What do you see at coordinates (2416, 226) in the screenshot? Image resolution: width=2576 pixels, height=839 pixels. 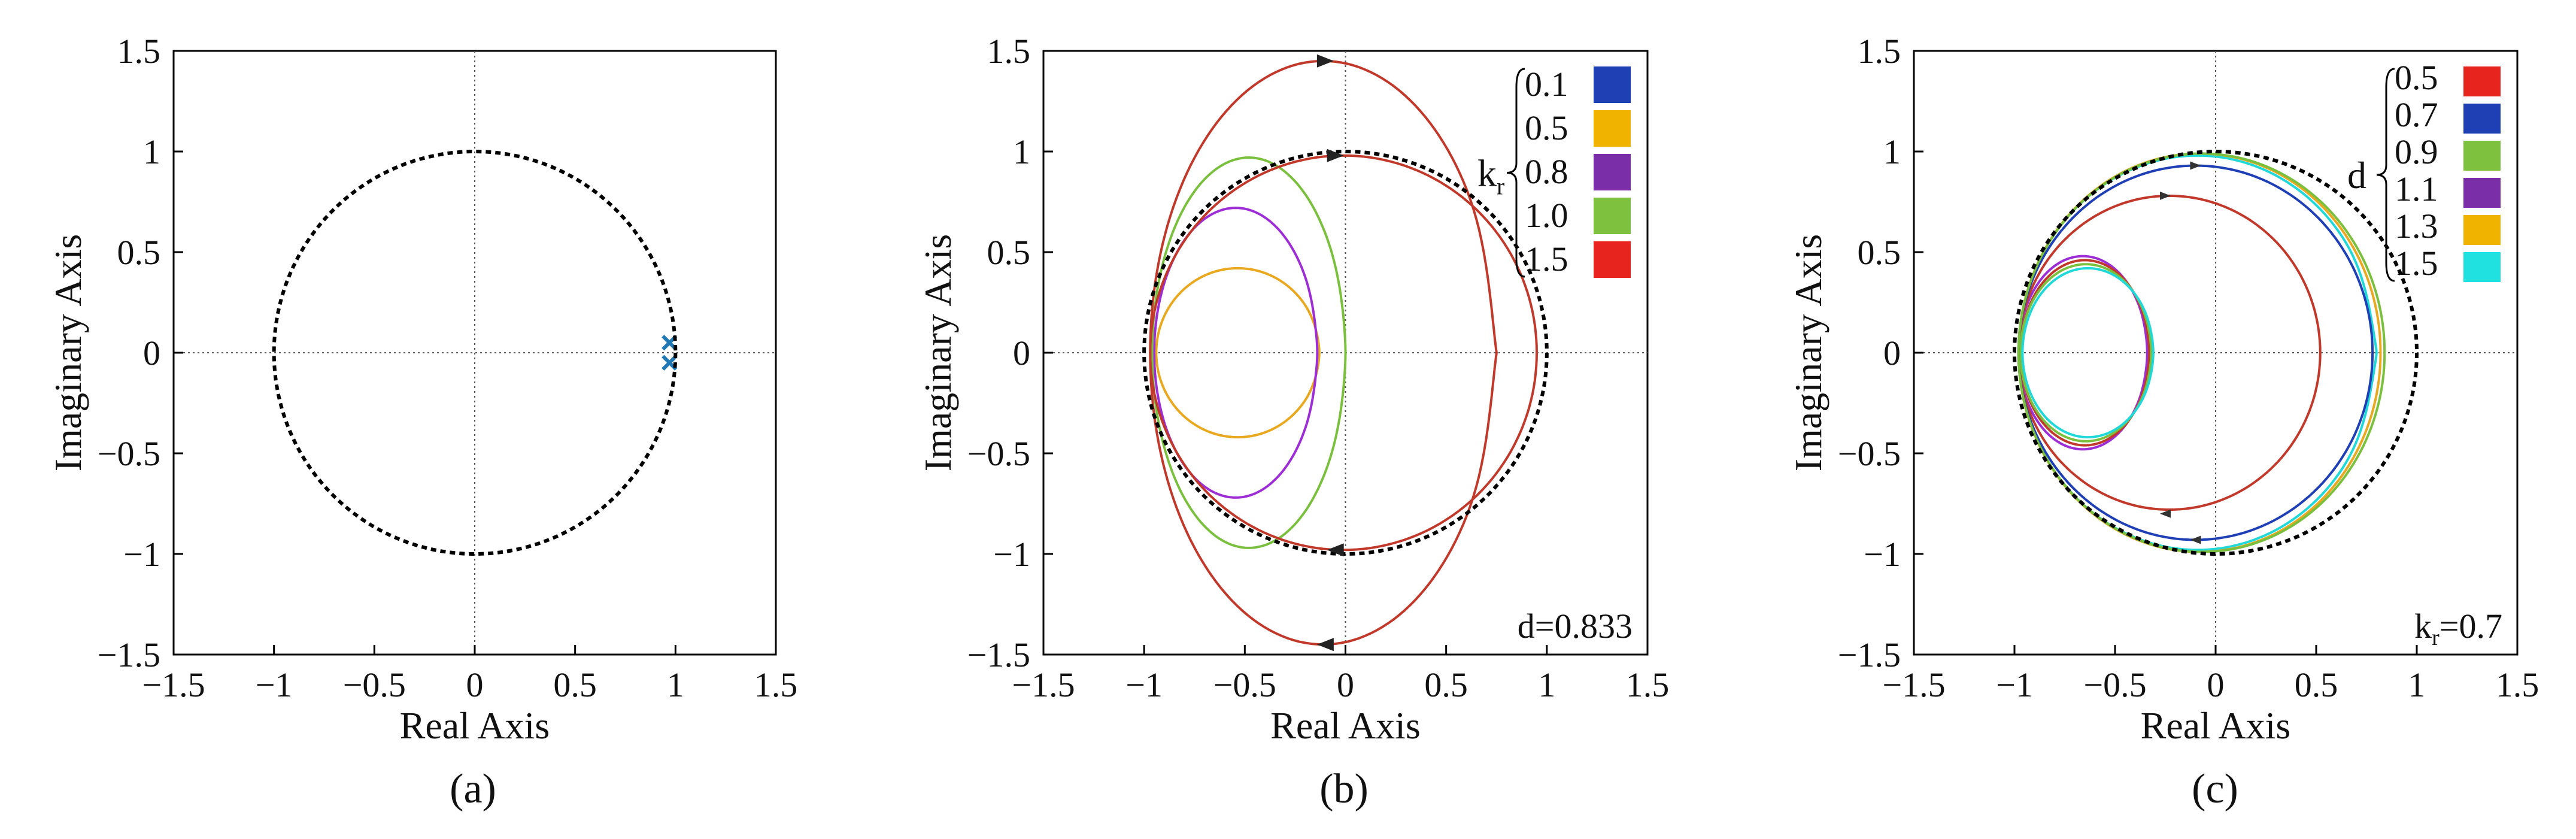 I see `legend-value: 1.3` at bounding box center [2416, 226].